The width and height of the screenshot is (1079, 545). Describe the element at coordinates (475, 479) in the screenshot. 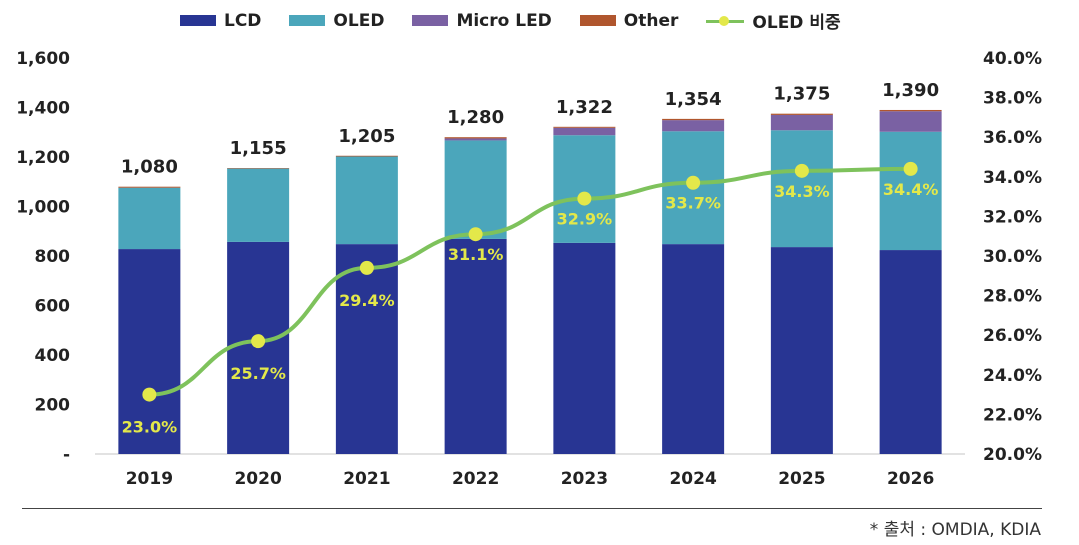

I see `x-tick-label: 2022` at that location.